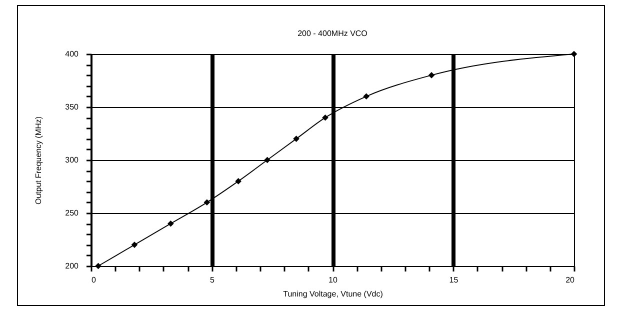  What do you see at coordinates (333, 280) in the screenshot?
I see `x-tick-label: 10` at bounding box center [333, 280].